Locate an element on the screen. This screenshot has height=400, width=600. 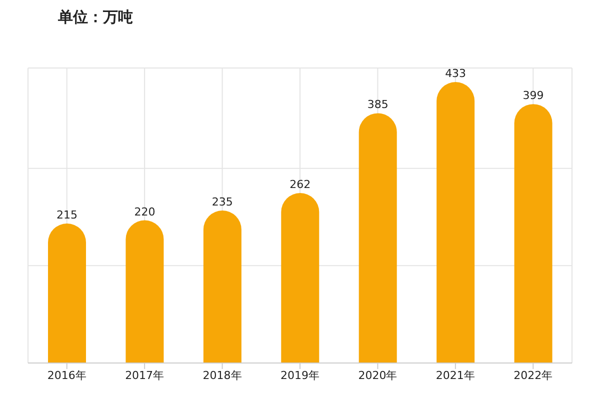
x-tick-label: 2022年 is located at coordinates (533, 375).